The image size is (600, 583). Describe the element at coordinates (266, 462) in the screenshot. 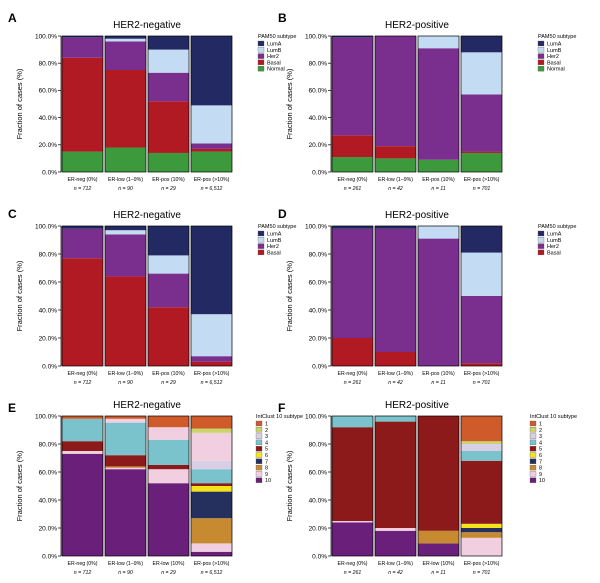

I see `legend-label: 7` at that location.